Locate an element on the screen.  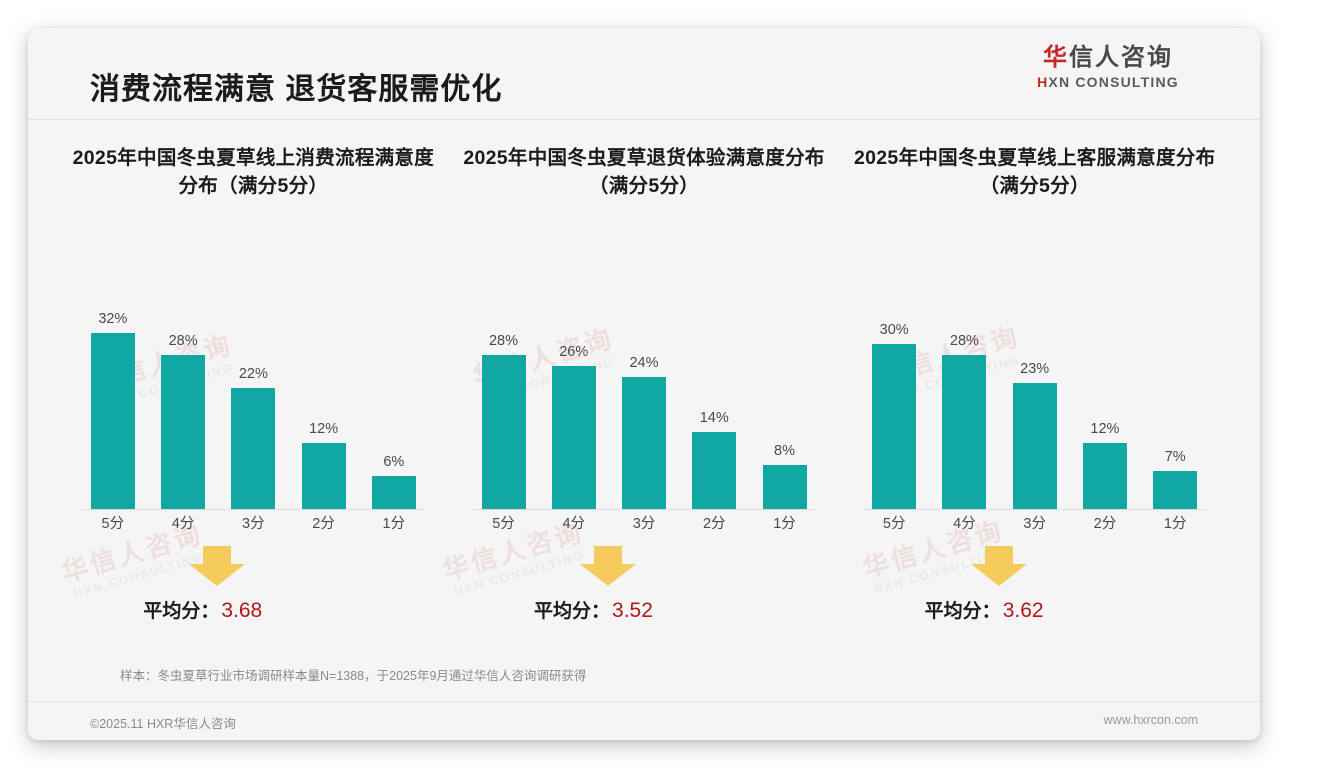
bar-value-label: 26% is located at coordinates (574, 352).